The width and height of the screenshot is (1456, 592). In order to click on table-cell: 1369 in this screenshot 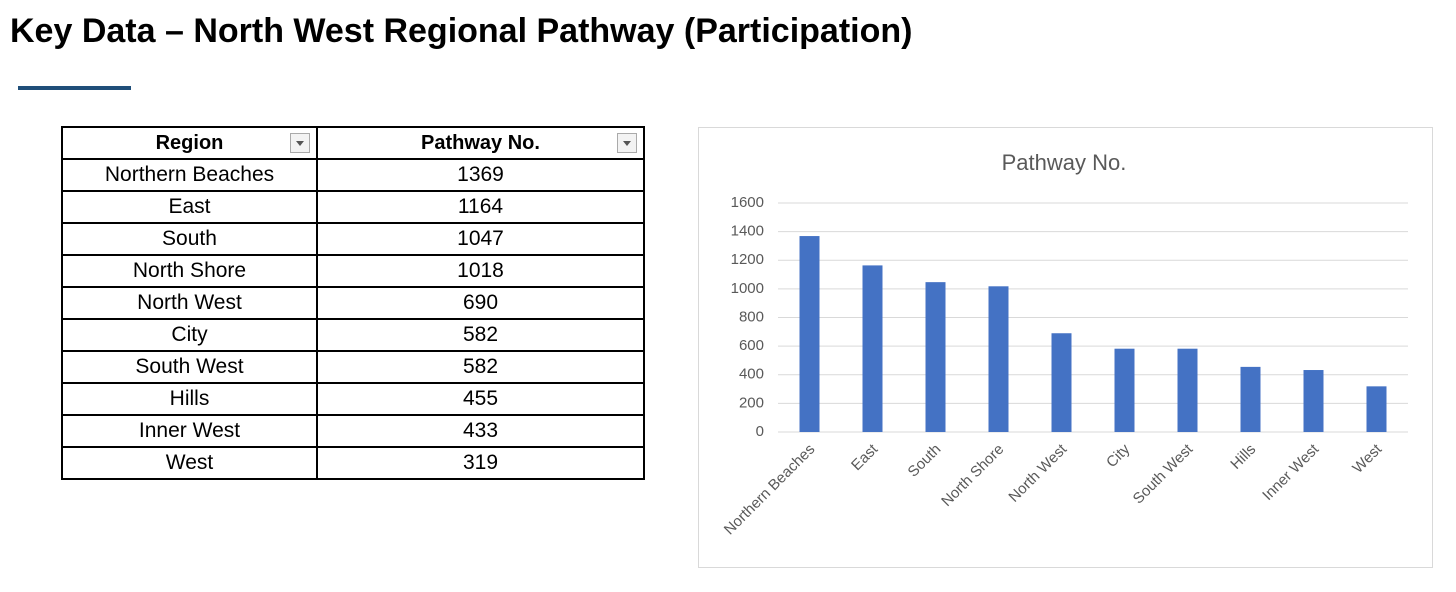, I will do `click(480, 175)`.